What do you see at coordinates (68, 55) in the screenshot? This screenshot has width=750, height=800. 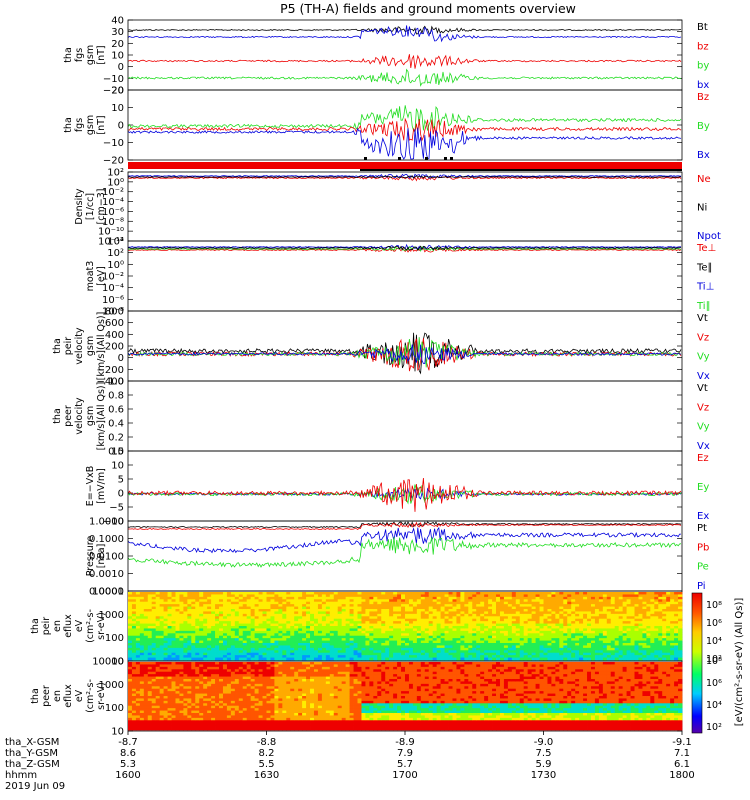 I see `ylabel-line: tha` at bounding box center [68, 55].